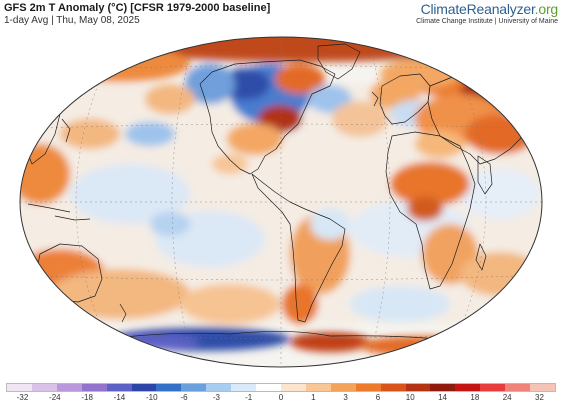  What do you see at coordinates (87, 397) in the screenshot?
I see `legend-tick-label: -18` at bounding box center [87, 397].